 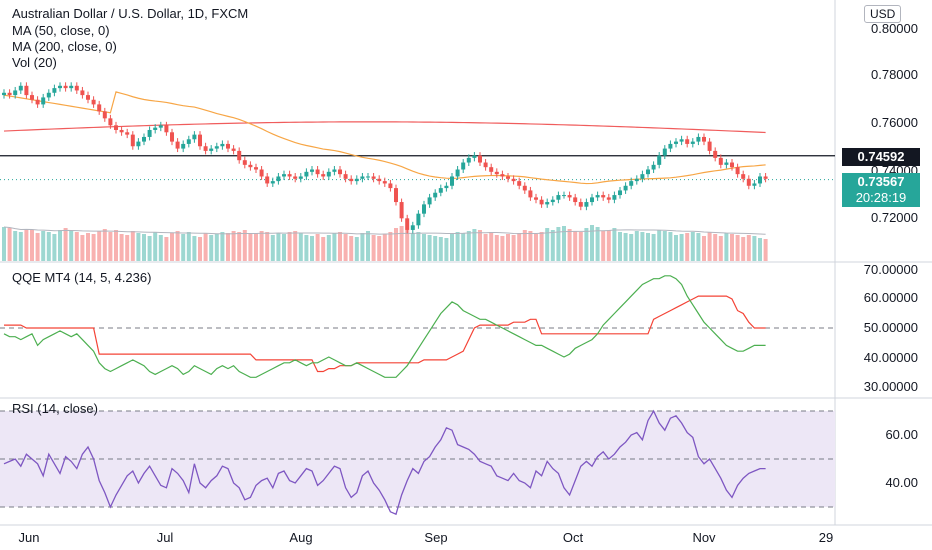 What do you see at coordinates (890, 386) in the screenshot?
I see `qqe-tick: 30.00000` at bounding box center [890, 386].